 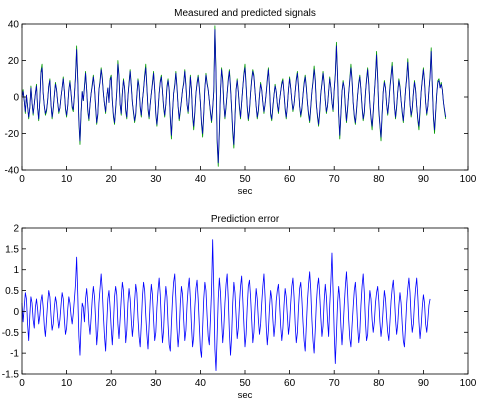 What do you see at coordinates (14, 354) in the screenshot?
I see `y-tick-label: -1` at bounding box center [14, 354].